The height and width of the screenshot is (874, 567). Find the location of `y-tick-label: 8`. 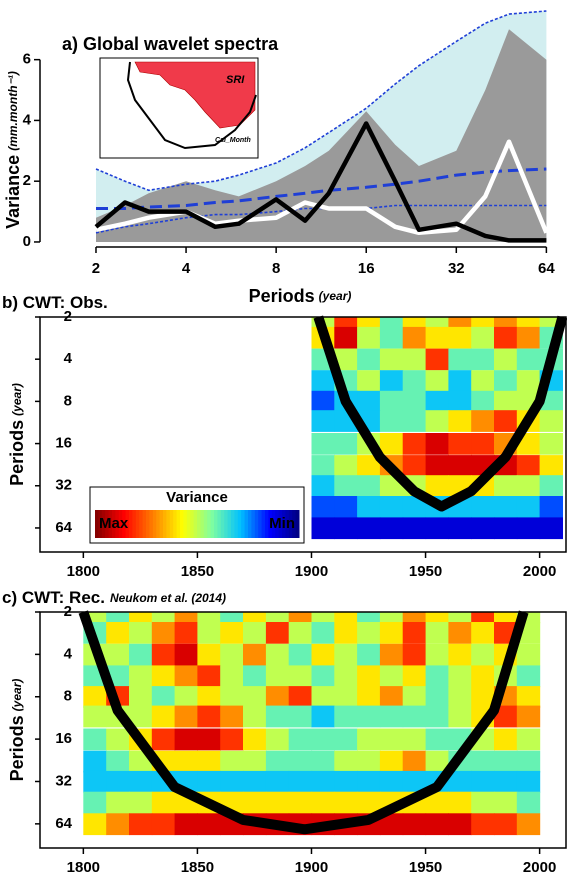

y-tick-label: 8 is located at coordinates (68, 696).